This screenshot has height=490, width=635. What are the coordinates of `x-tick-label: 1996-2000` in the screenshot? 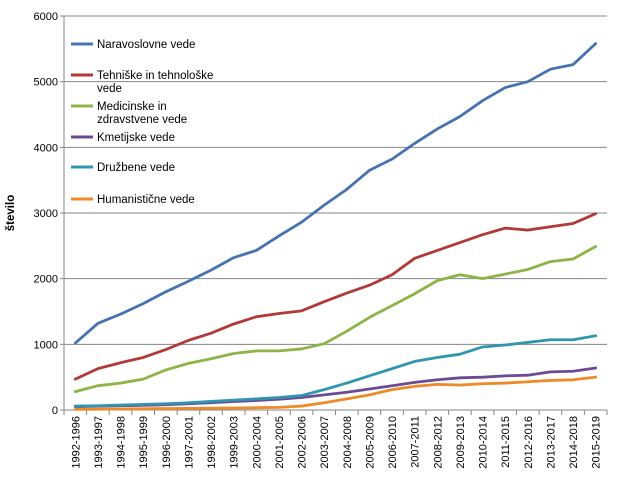 It's located at (167, 442).